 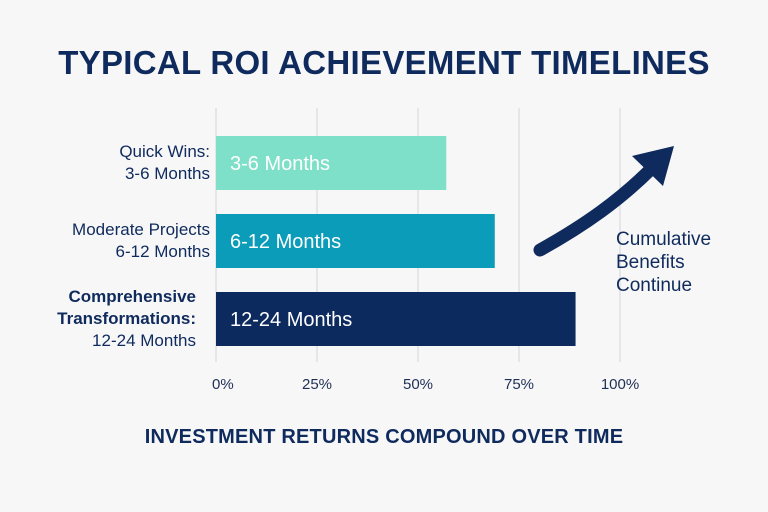 I want to click on category-label-line: 6-12 Months, so click(x=163, y=251).